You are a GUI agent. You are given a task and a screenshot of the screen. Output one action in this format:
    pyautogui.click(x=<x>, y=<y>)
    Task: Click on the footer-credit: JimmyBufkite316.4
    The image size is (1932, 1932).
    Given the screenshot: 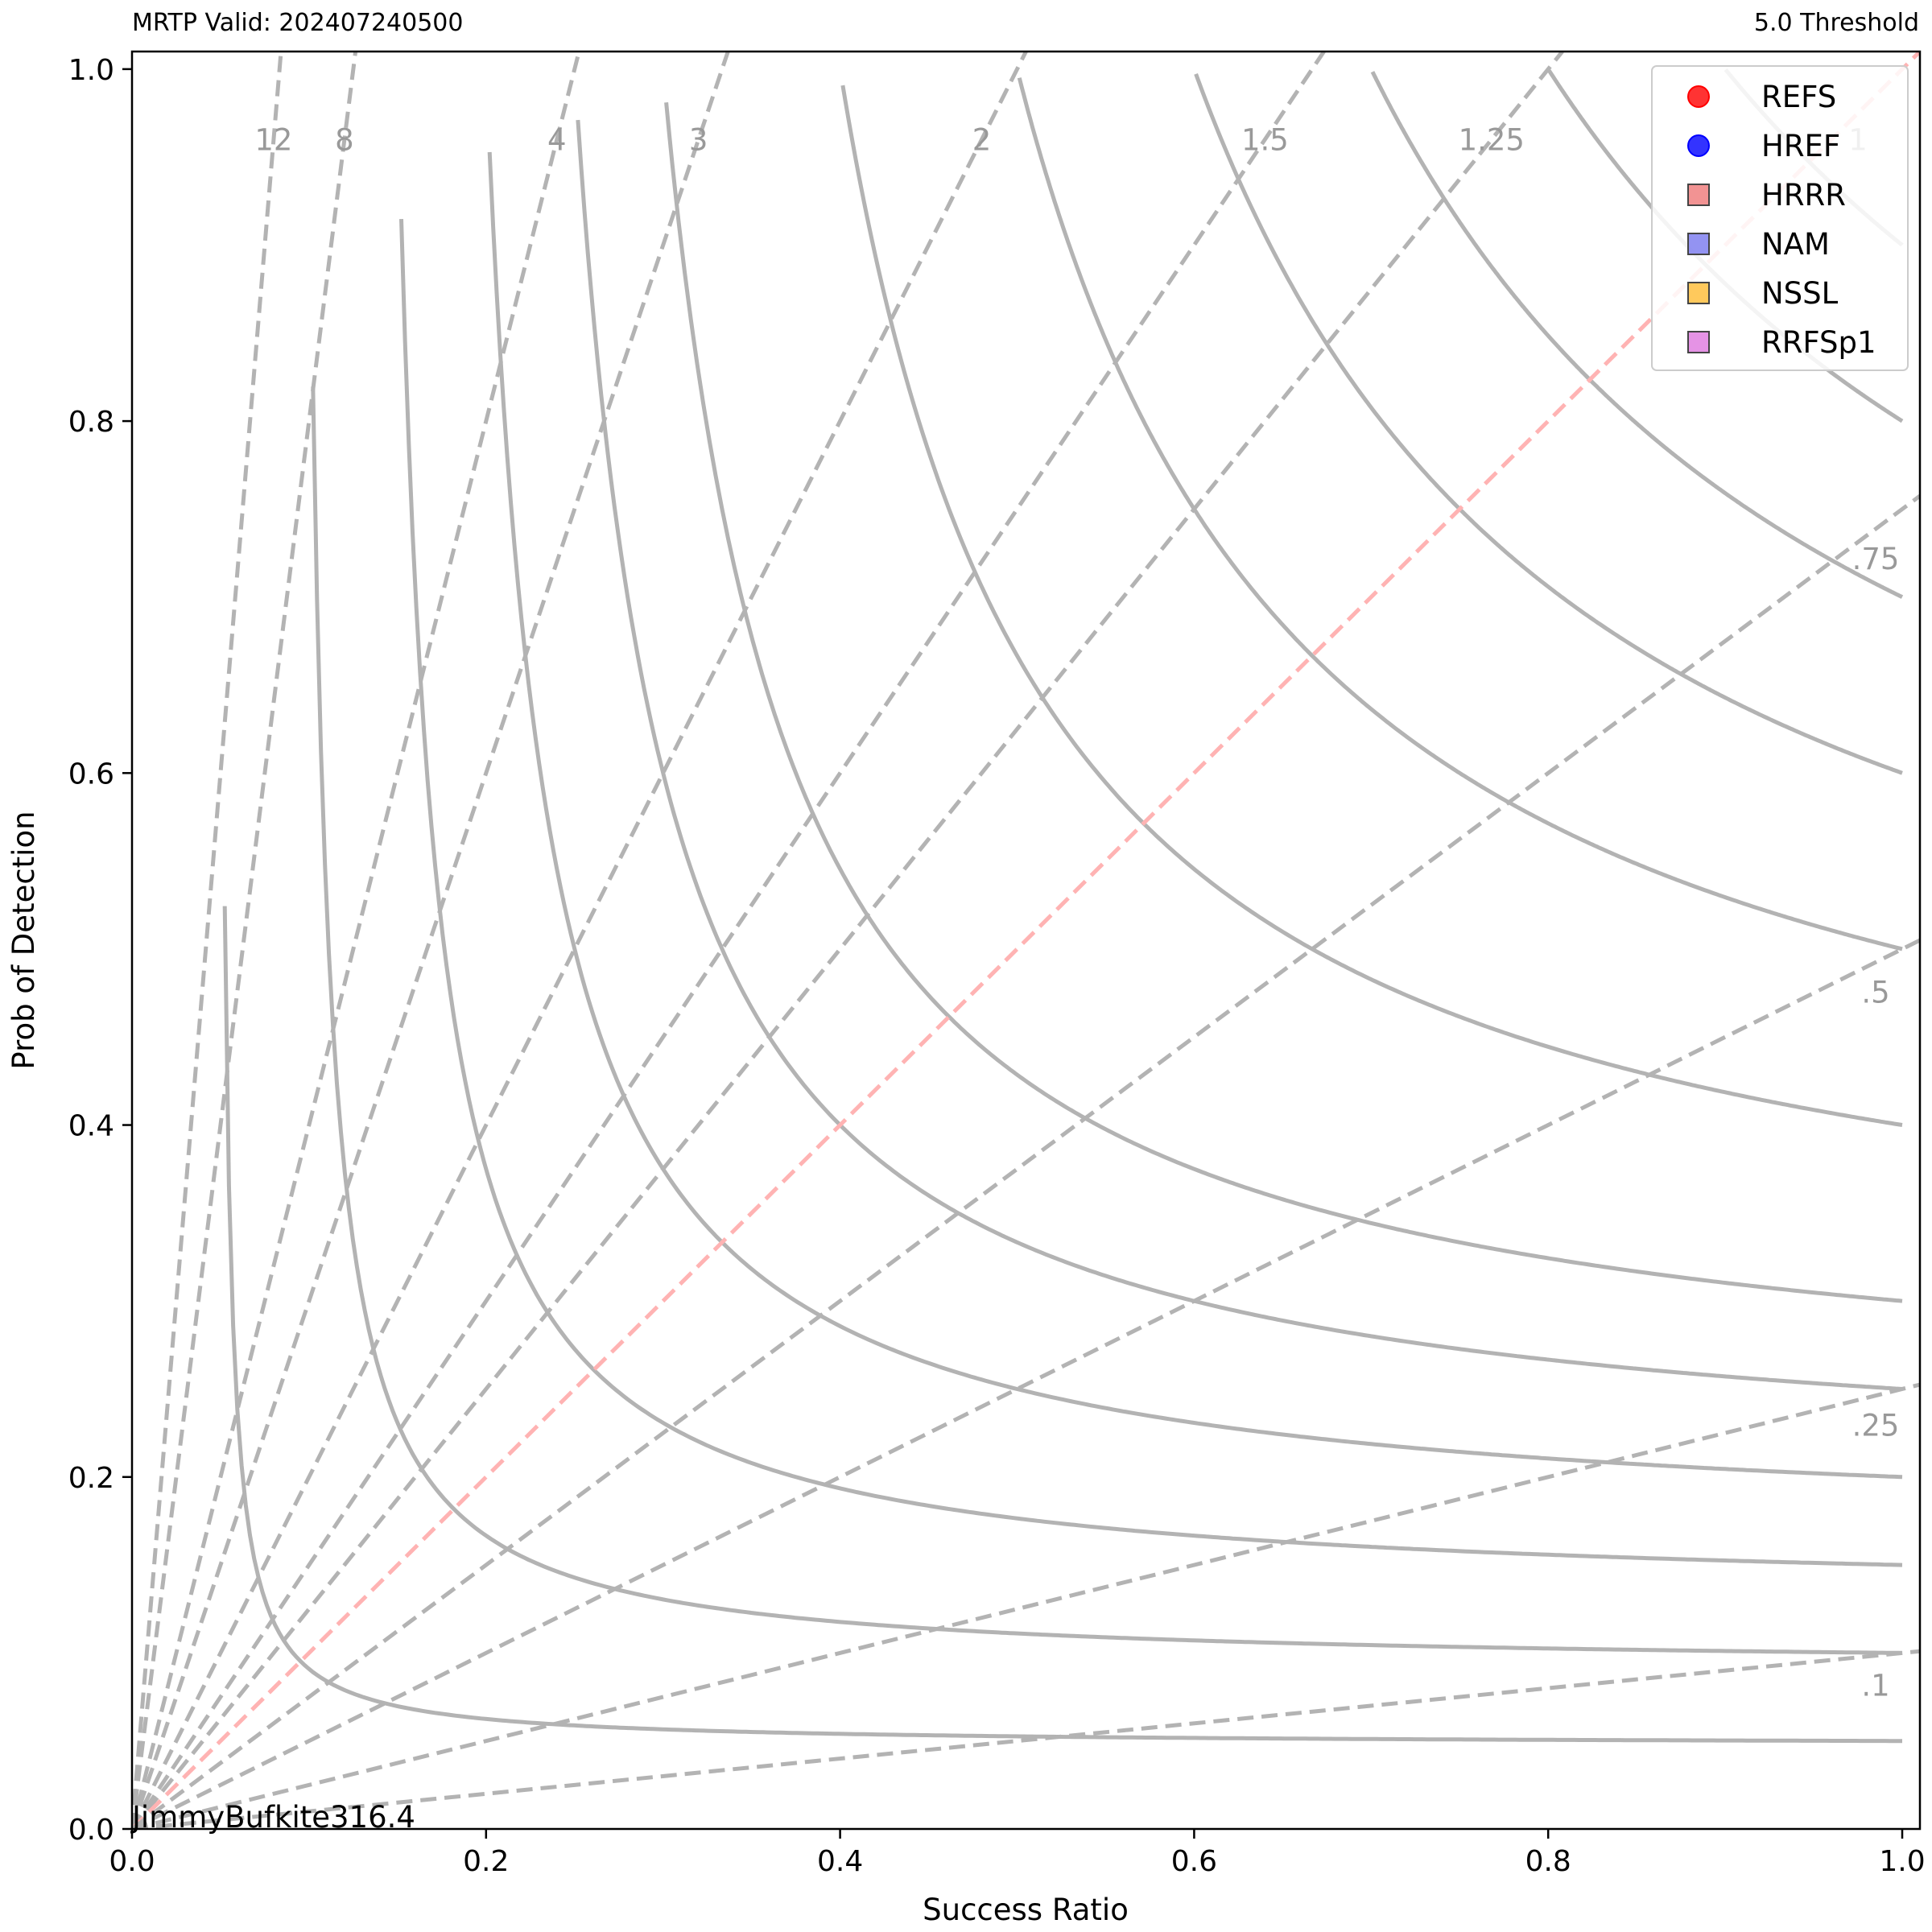 What is the action you would take?
    pyautogui.click(x=272, y=1817)
    